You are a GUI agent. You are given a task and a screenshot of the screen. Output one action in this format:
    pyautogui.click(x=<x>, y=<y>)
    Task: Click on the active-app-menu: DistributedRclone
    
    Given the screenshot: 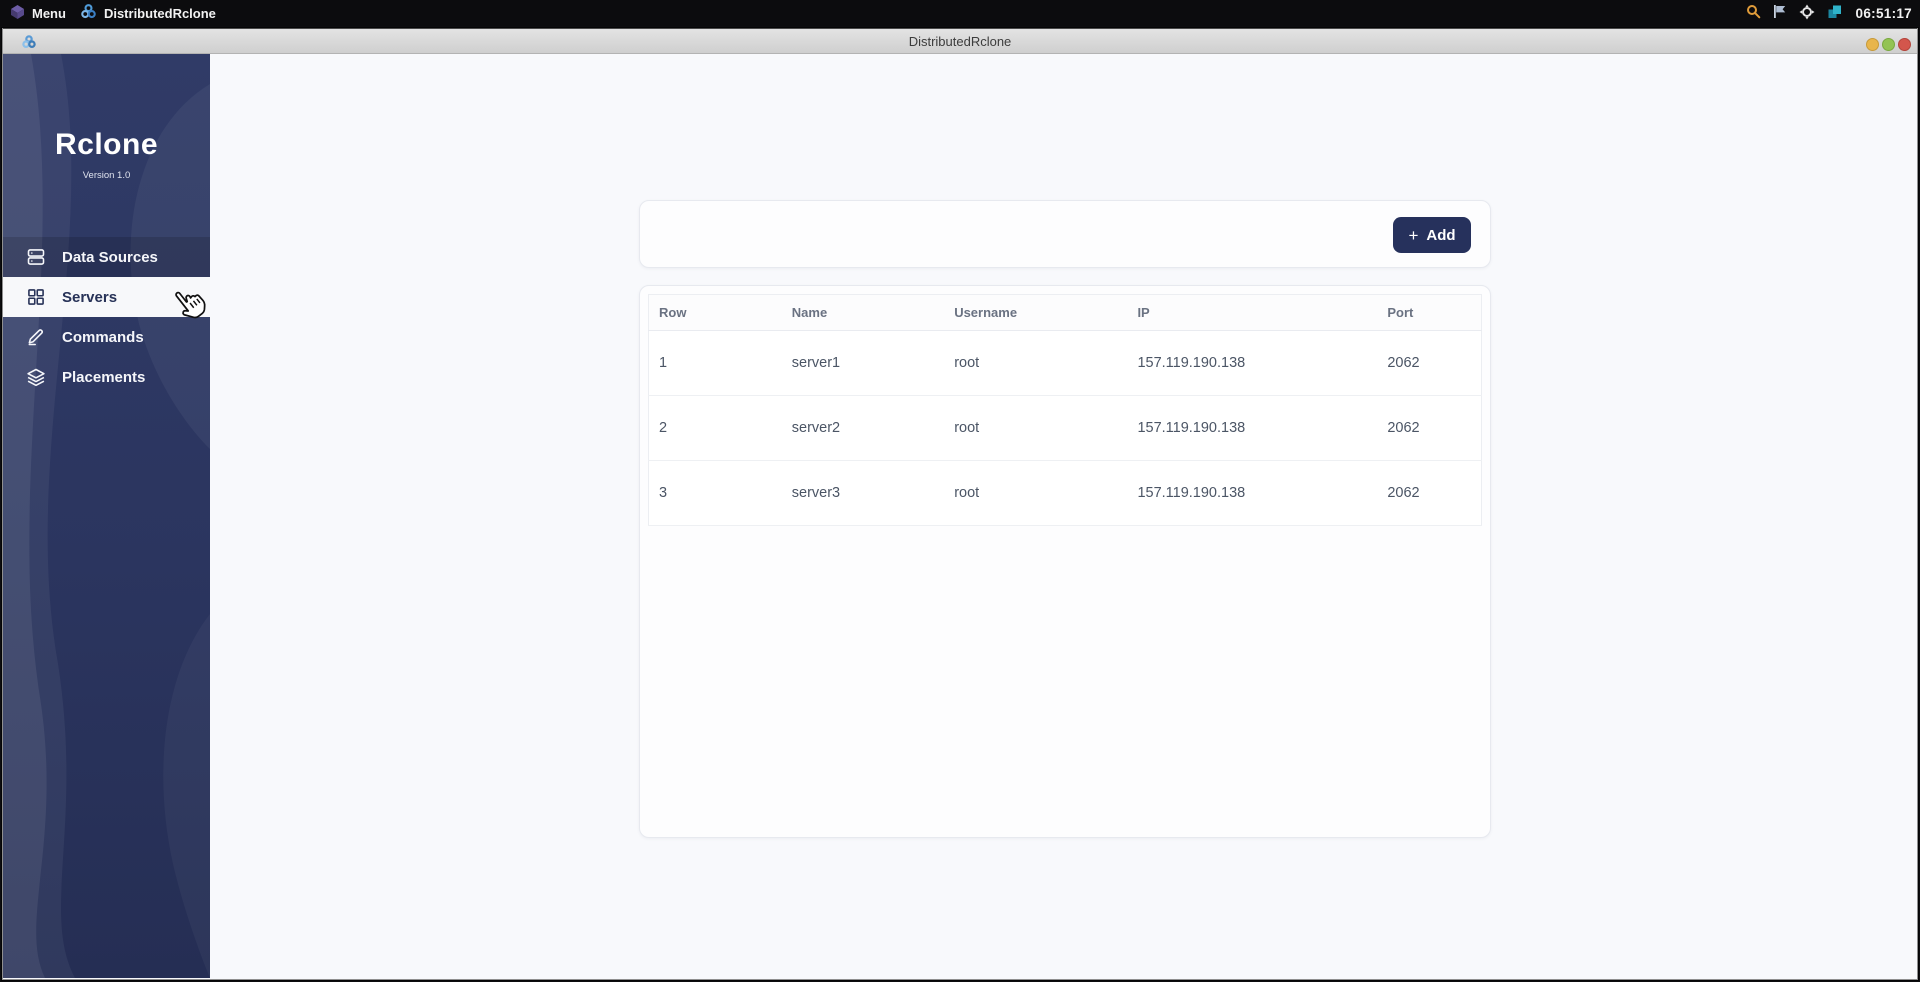 What is the action you would take?
    pyautogui.click(x=148, y=13)
    